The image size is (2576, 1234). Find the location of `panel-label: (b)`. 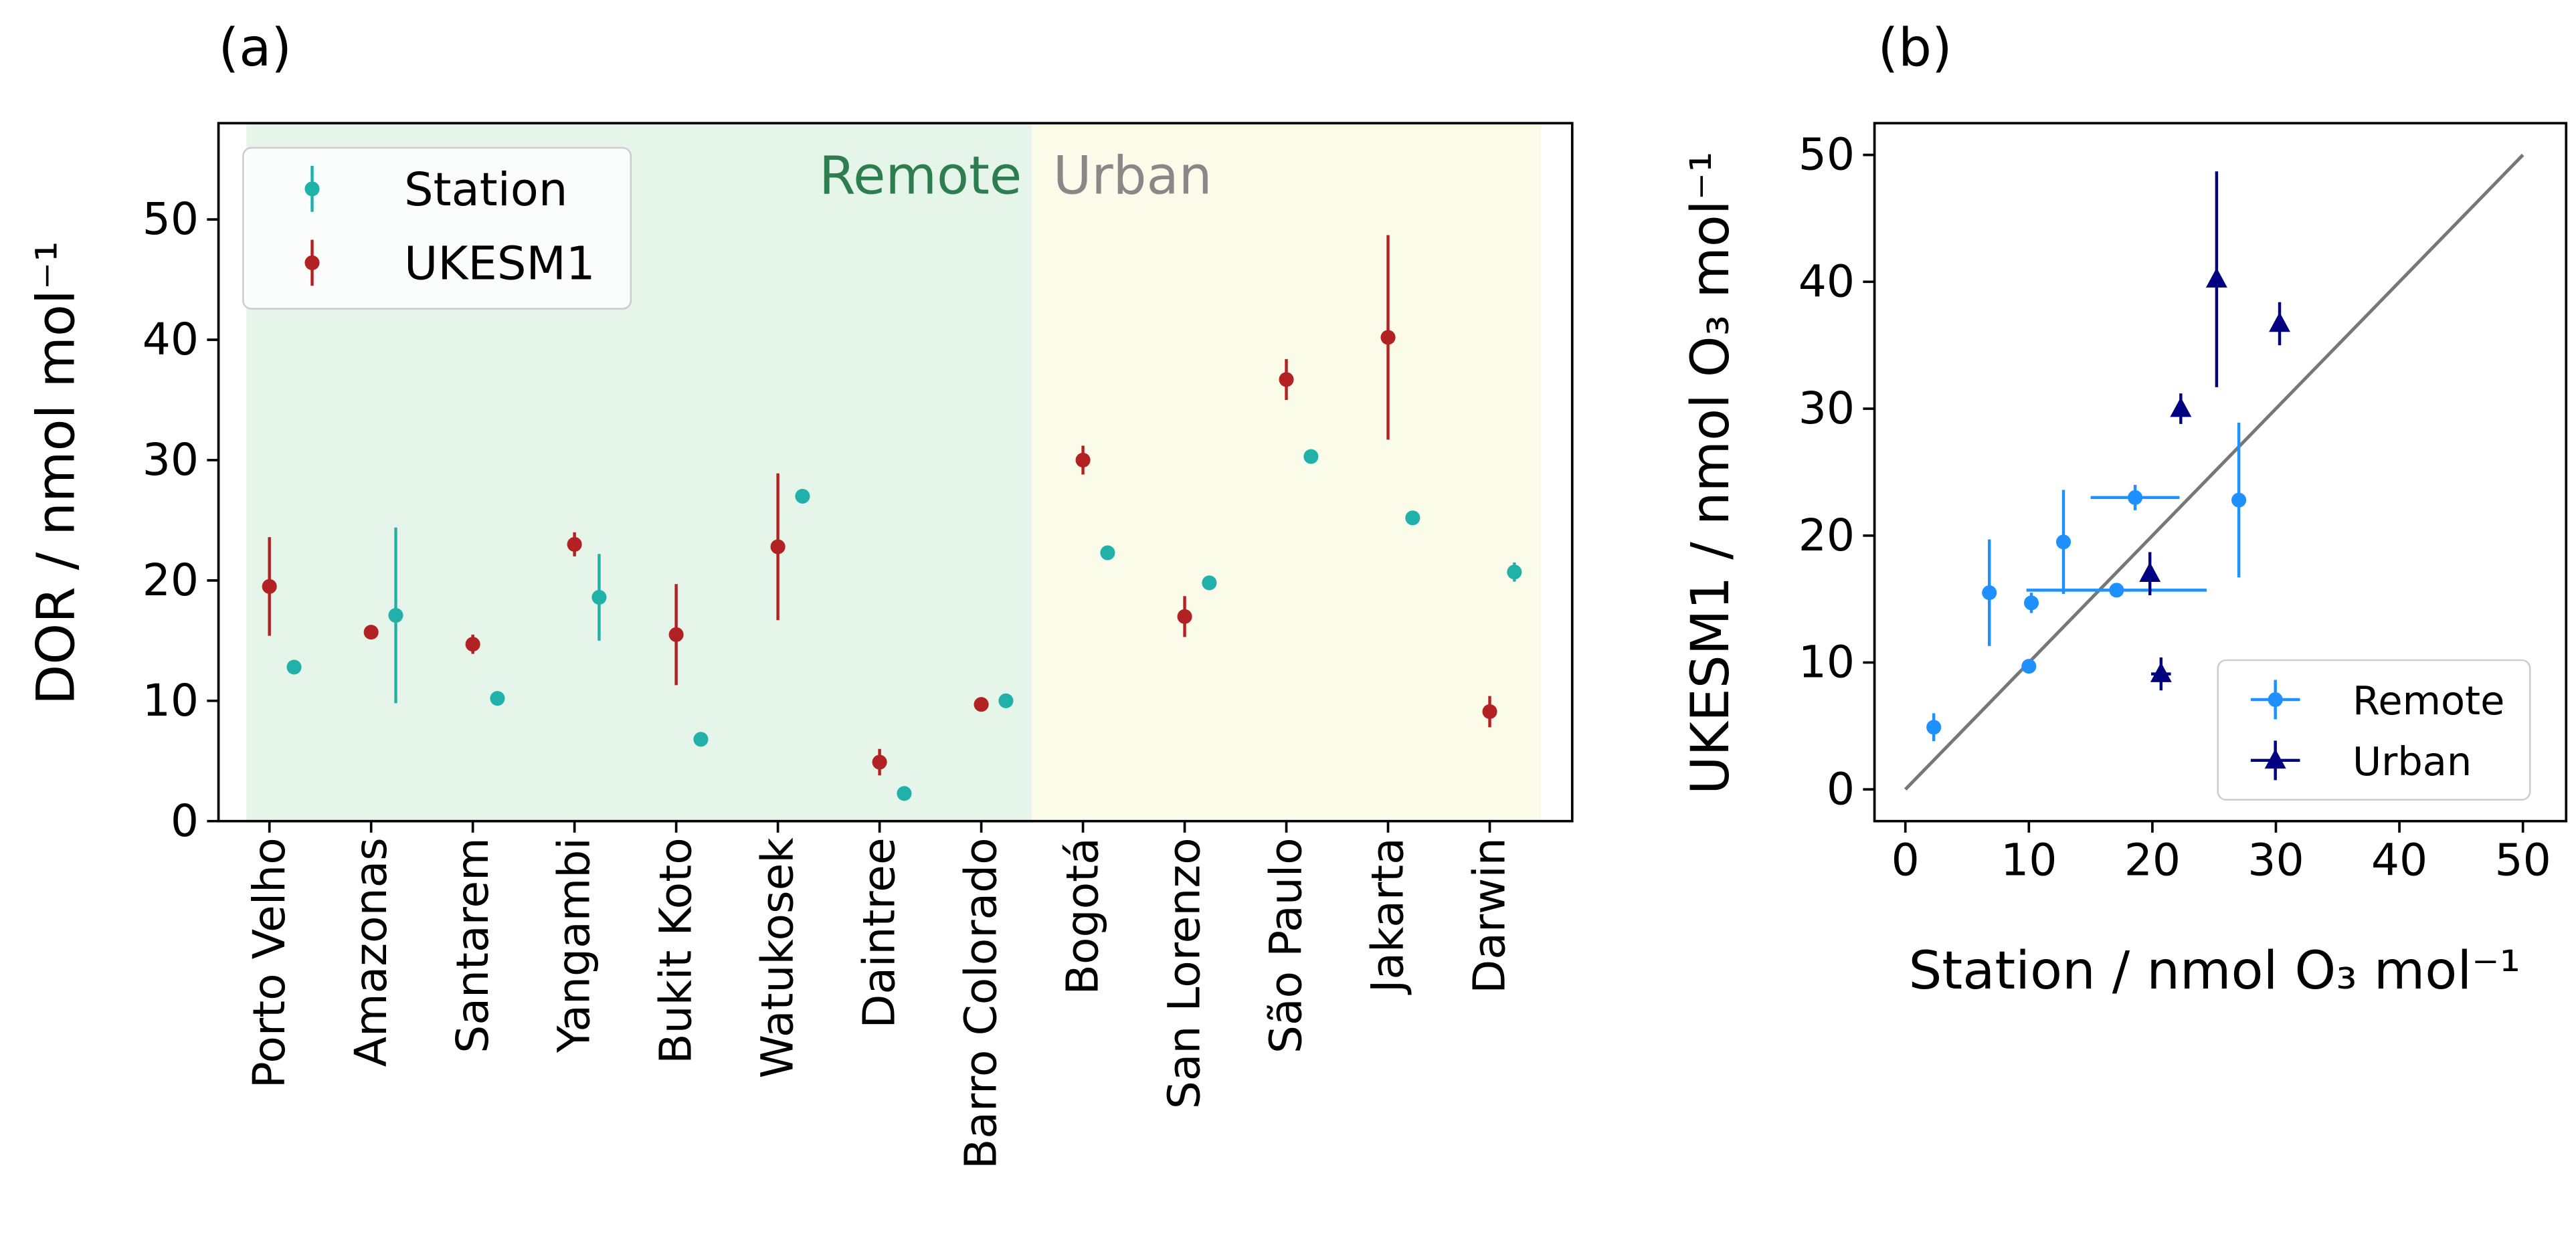

panel-label: (b) is located at coordinates (1915, 47).